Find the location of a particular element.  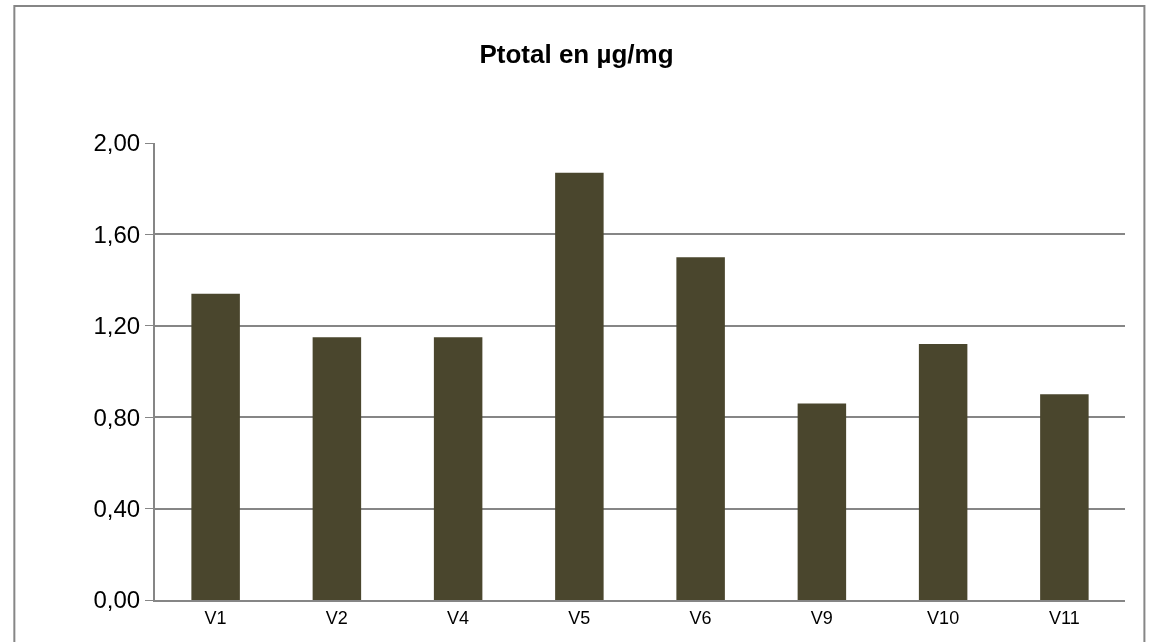

x-tick-label: V9 is located at coordinates (821, 617).